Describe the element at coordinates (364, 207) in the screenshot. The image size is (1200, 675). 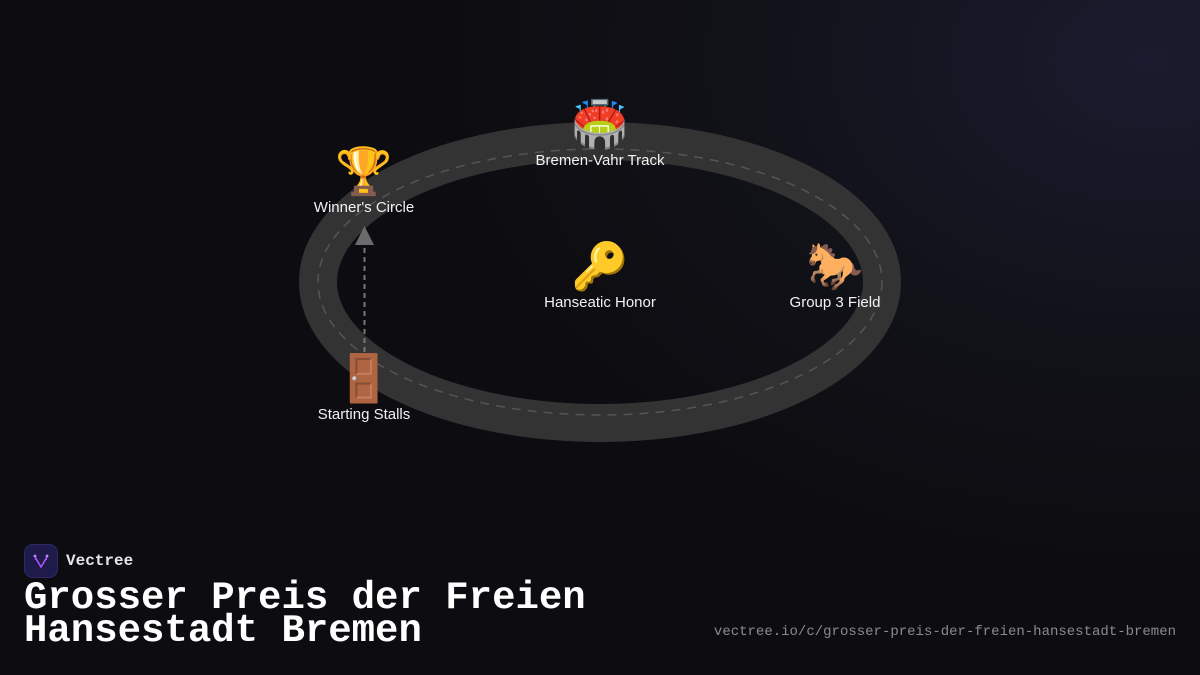
I see `node-label: Winner's Circle` at that location.